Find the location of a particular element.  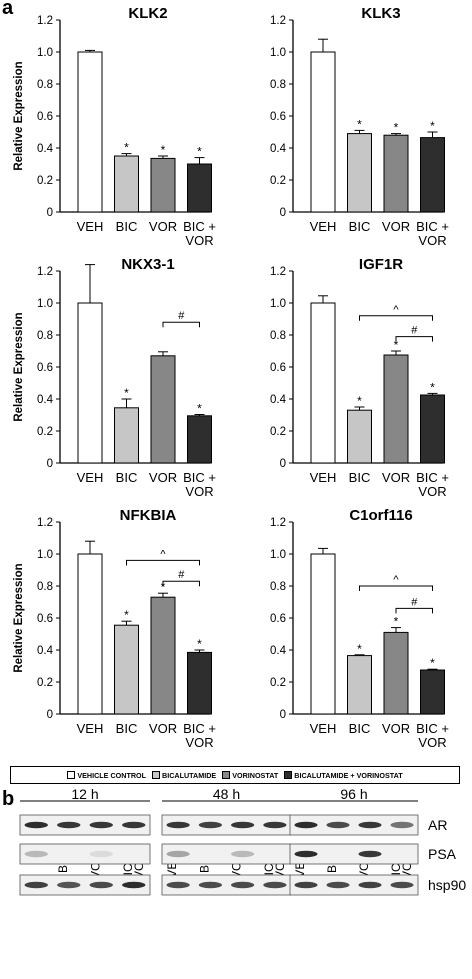

chart-title: IGF1R is located at coordinates (381, 264).